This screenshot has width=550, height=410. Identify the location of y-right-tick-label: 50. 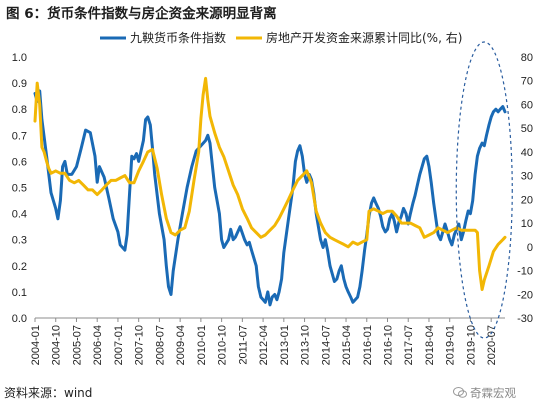
(527, 129).